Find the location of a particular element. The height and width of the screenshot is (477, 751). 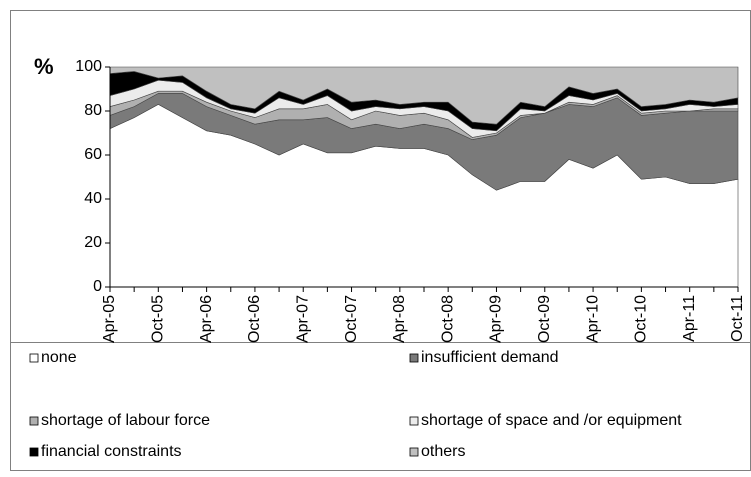

x-tick-label: Oct-05 is located at coordinates (158, 319).